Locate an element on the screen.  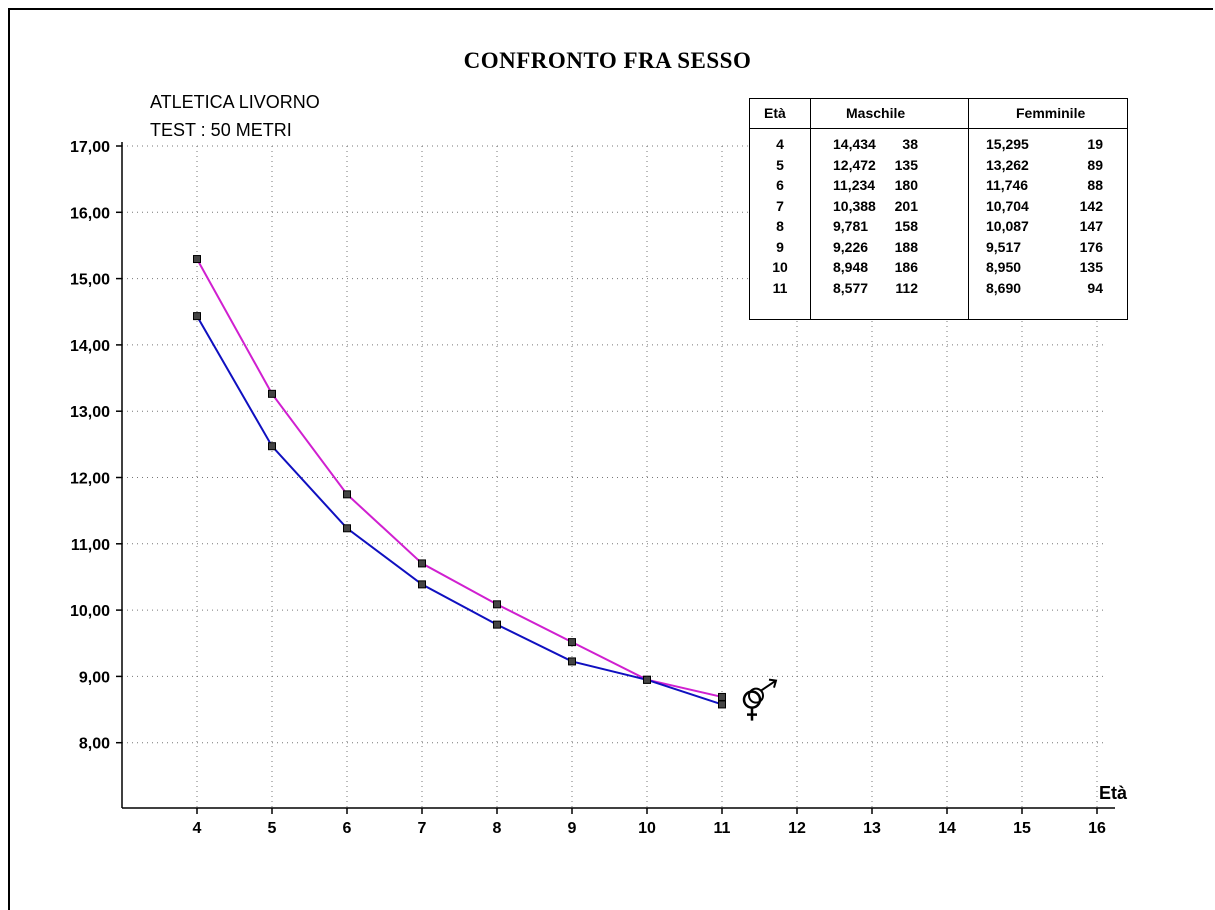
cell-f-n: 147 is located at coordinates (1091, 226).